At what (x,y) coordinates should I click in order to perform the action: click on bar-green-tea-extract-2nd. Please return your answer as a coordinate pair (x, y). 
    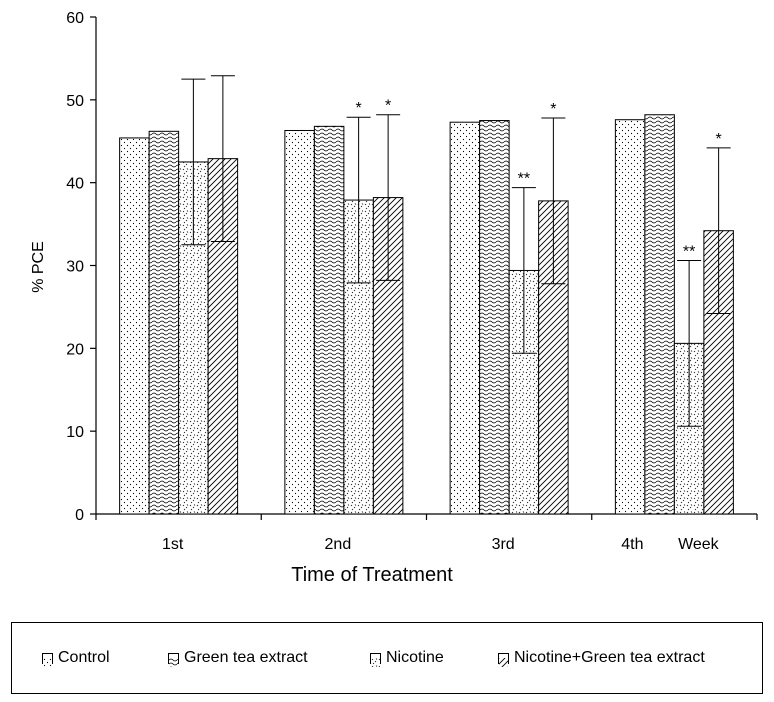
    Looking at the image, I should click on (329, 320).